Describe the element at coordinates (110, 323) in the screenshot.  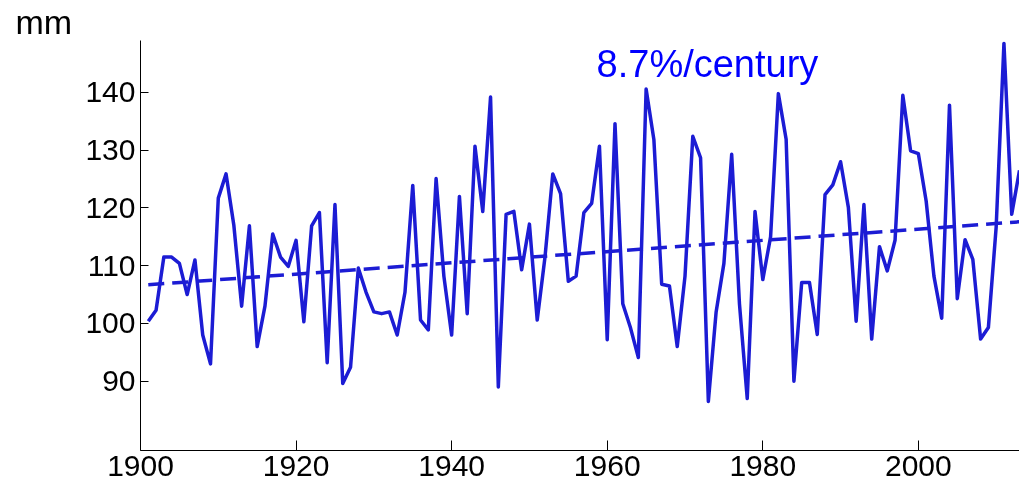
I see `y-tick-label: 100` at that location.